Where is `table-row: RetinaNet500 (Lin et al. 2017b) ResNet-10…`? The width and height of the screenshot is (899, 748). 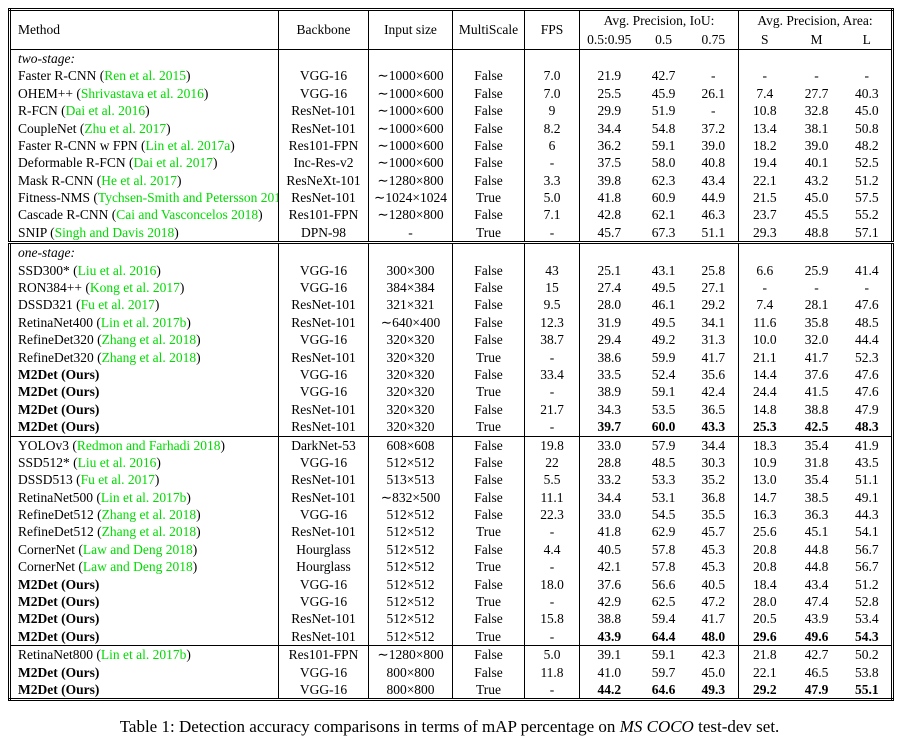 table-row: RetinaNet500 (Lin et al. 2017b) ResNet-10… is located at coordinates (451, 497).